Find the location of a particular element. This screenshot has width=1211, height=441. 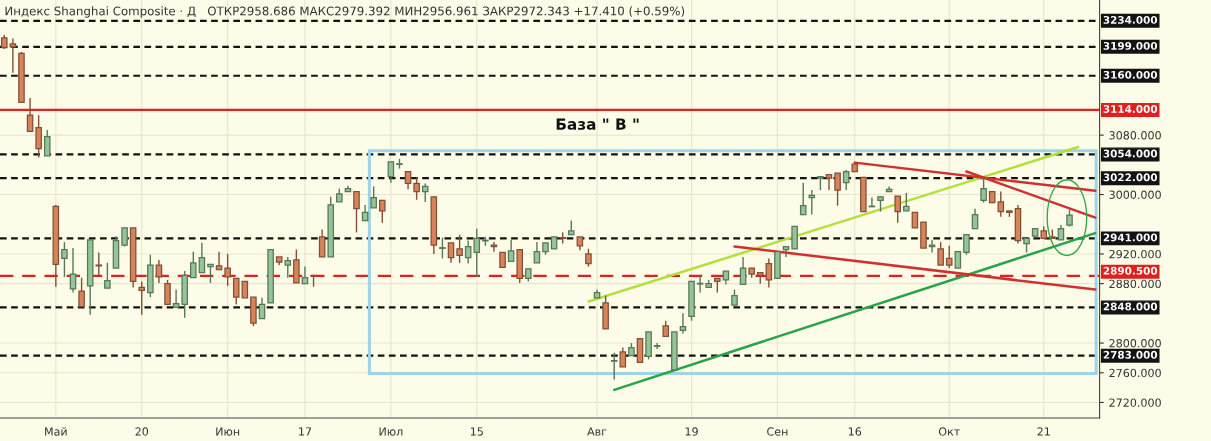

ref-line-label: 2941.000 is located at coordinates (1130, 237).